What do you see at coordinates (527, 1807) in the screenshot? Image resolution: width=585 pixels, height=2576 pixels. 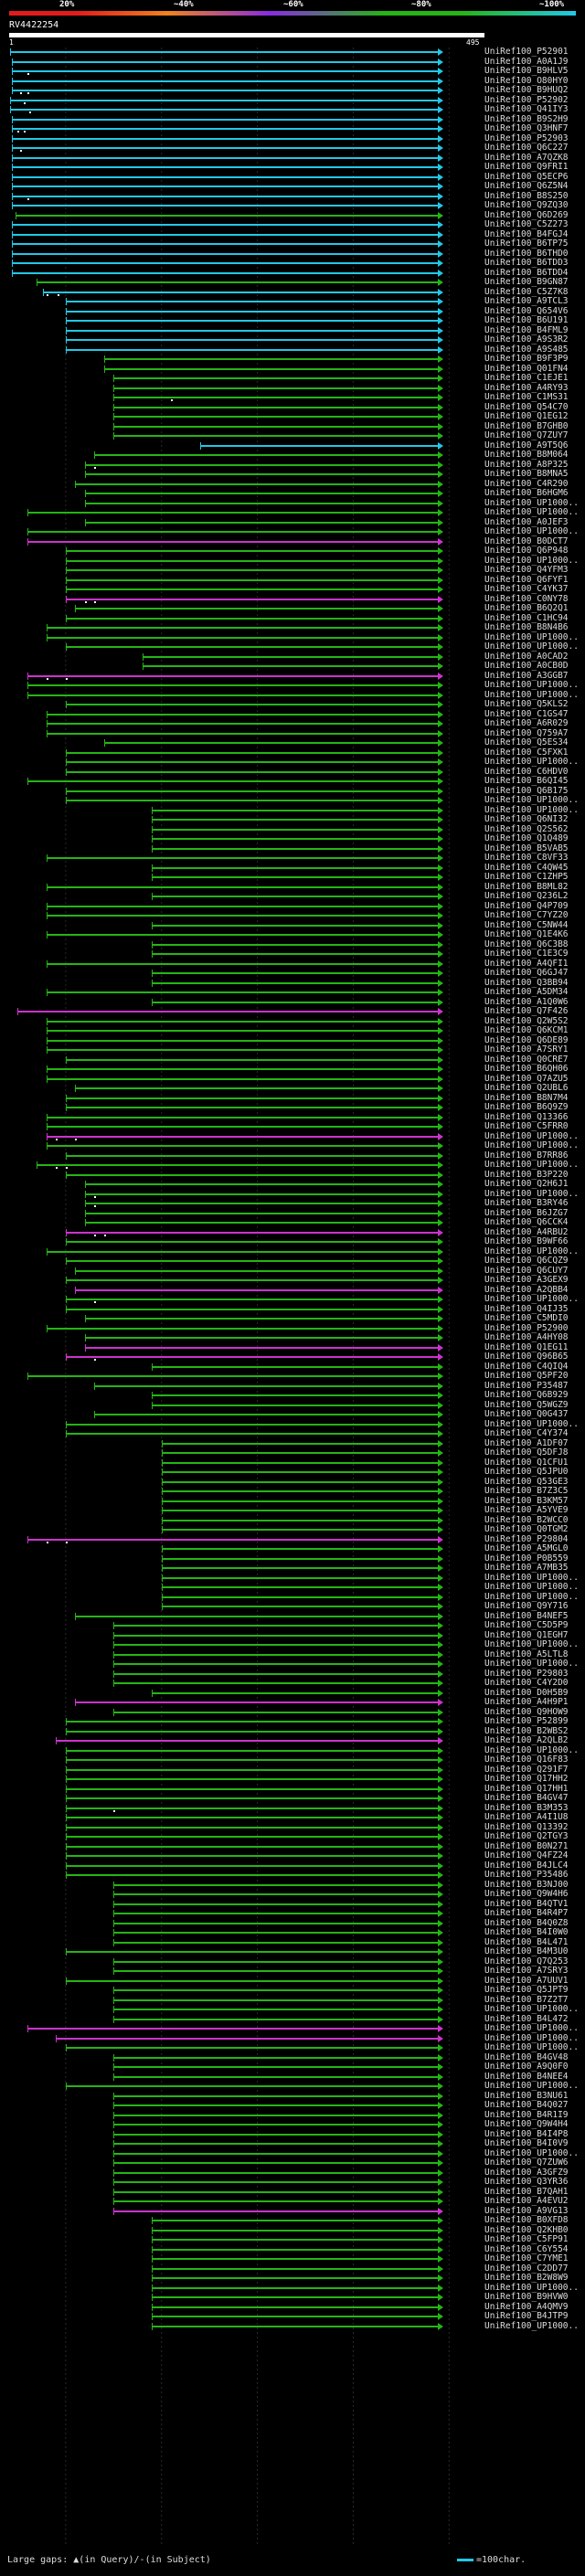 I see `hit-label: UniRef100_B3M353` at bounding box center [527, 1807].